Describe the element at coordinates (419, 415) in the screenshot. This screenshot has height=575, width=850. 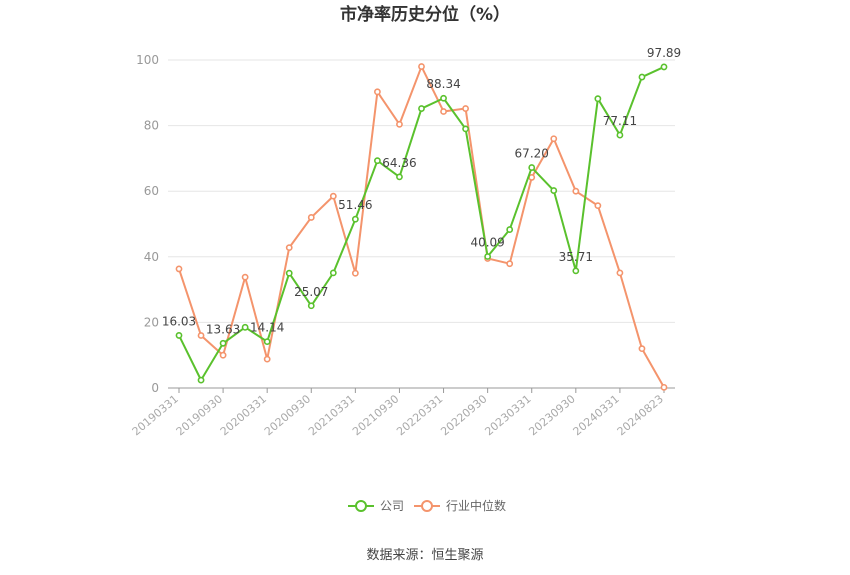
I see `x-tick-label-20220331: 20220331` at that location.